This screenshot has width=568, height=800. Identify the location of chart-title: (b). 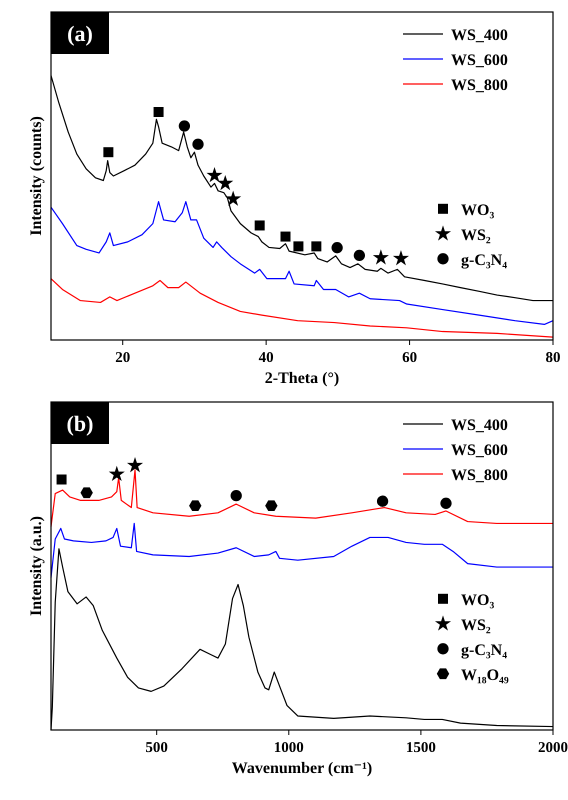
(80, 423).